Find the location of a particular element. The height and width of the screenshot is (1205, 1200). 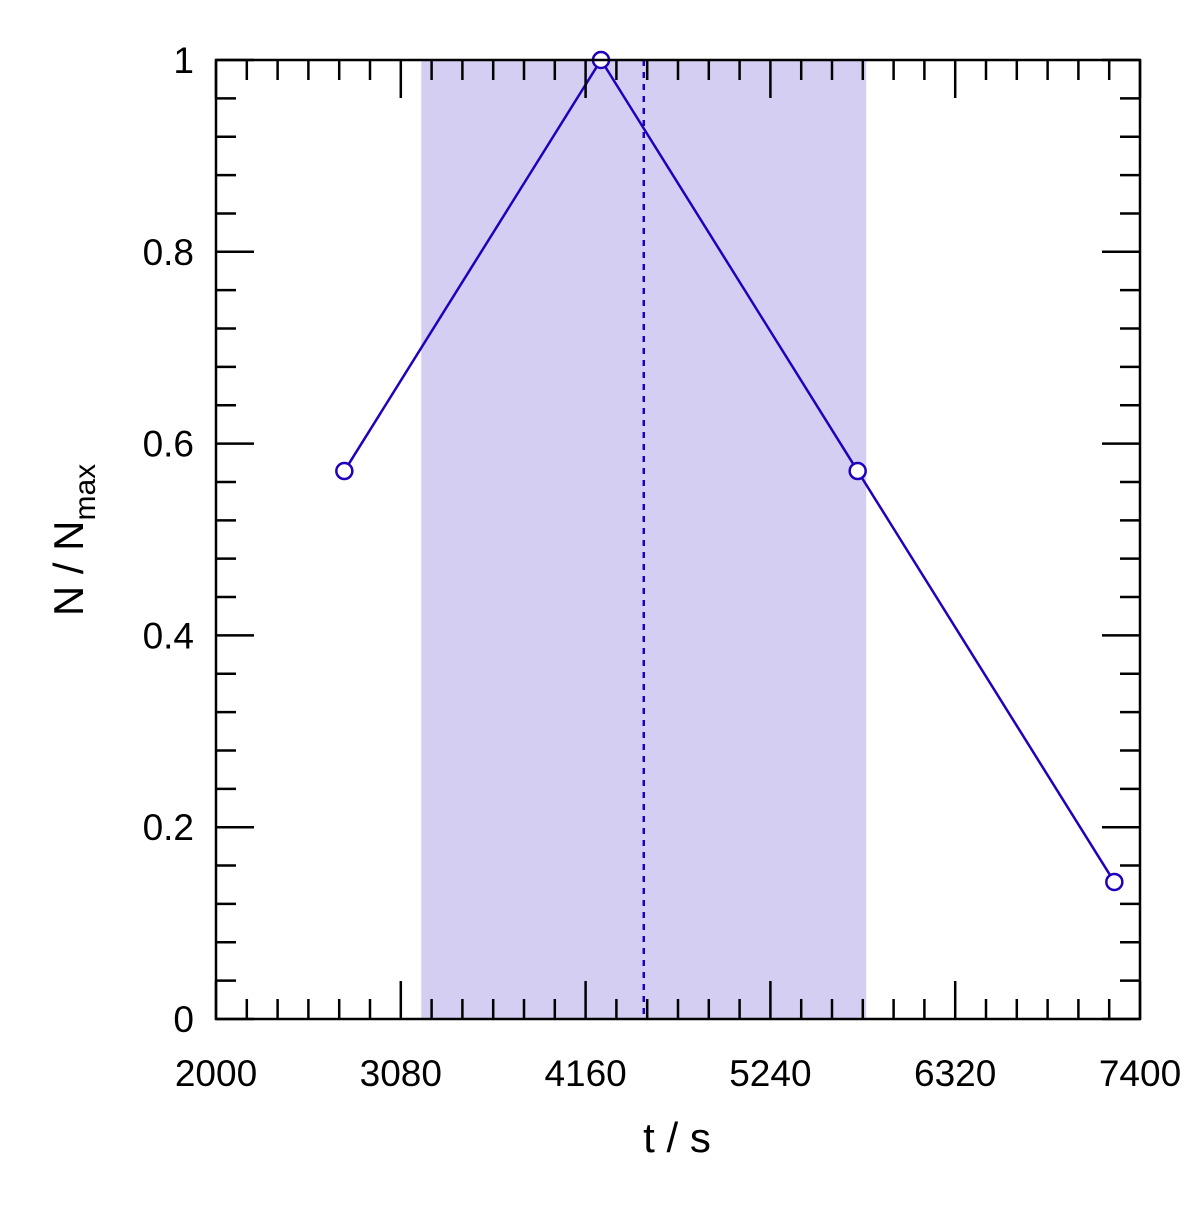

x-tick-label: 4160 is located at coordinates (585, 1073).